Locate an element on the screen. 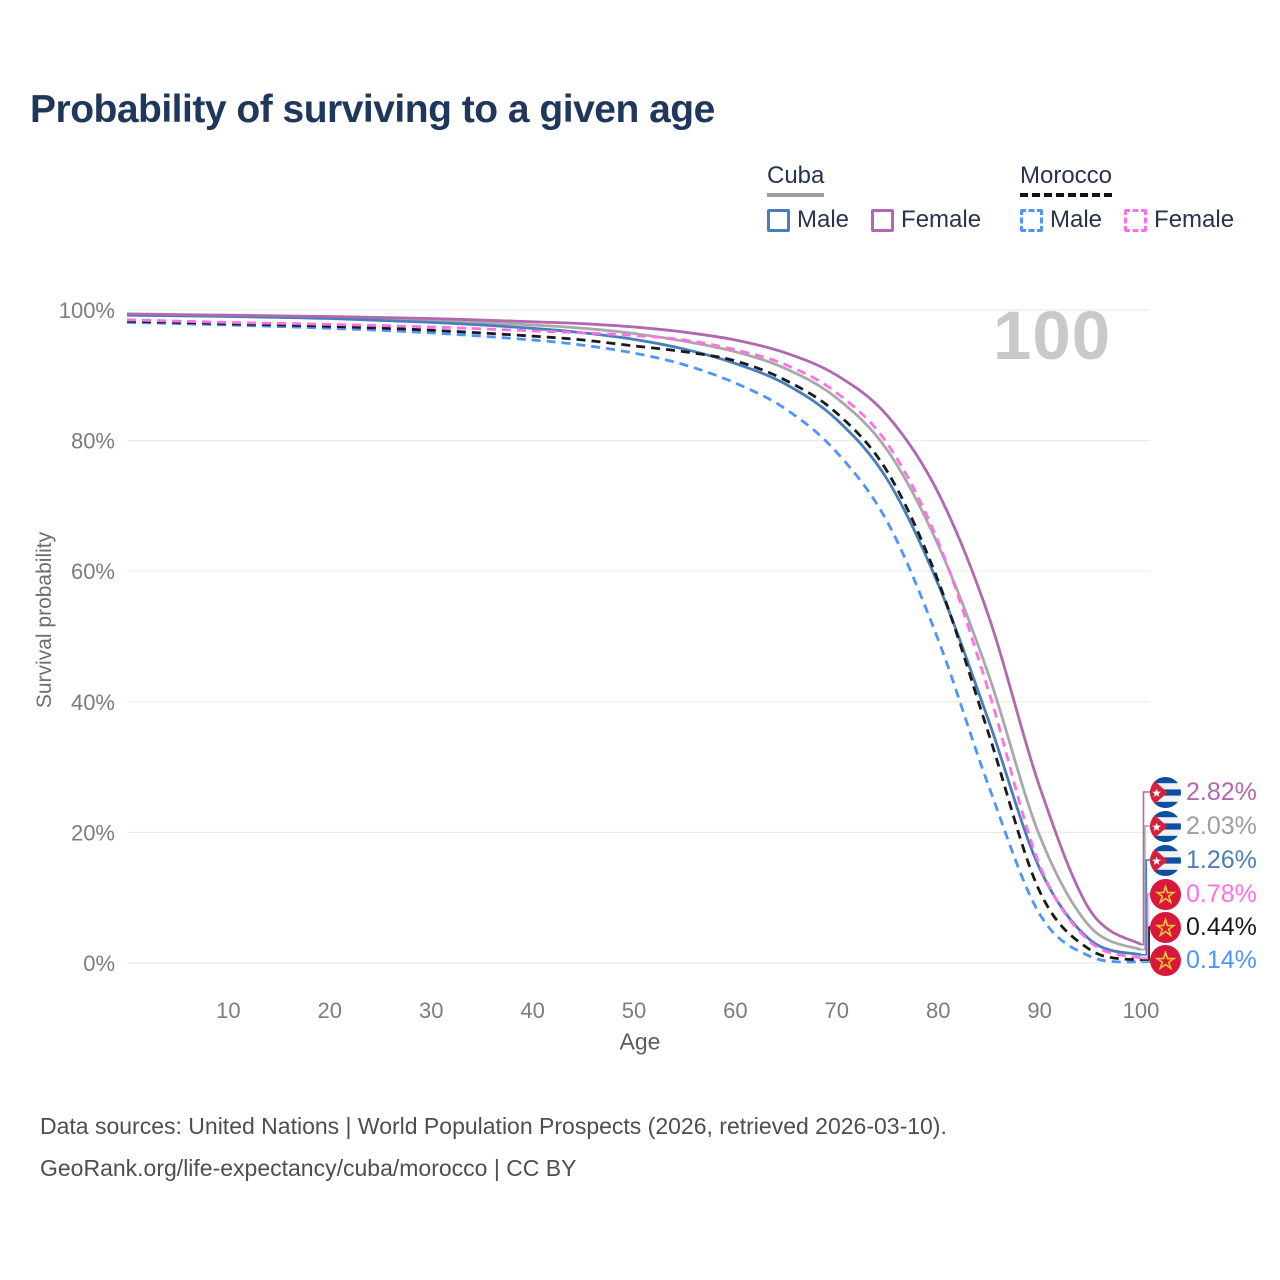 The image size is (1280, 1280). x-tick-label: 70 is located at coordinates (837, 1010).